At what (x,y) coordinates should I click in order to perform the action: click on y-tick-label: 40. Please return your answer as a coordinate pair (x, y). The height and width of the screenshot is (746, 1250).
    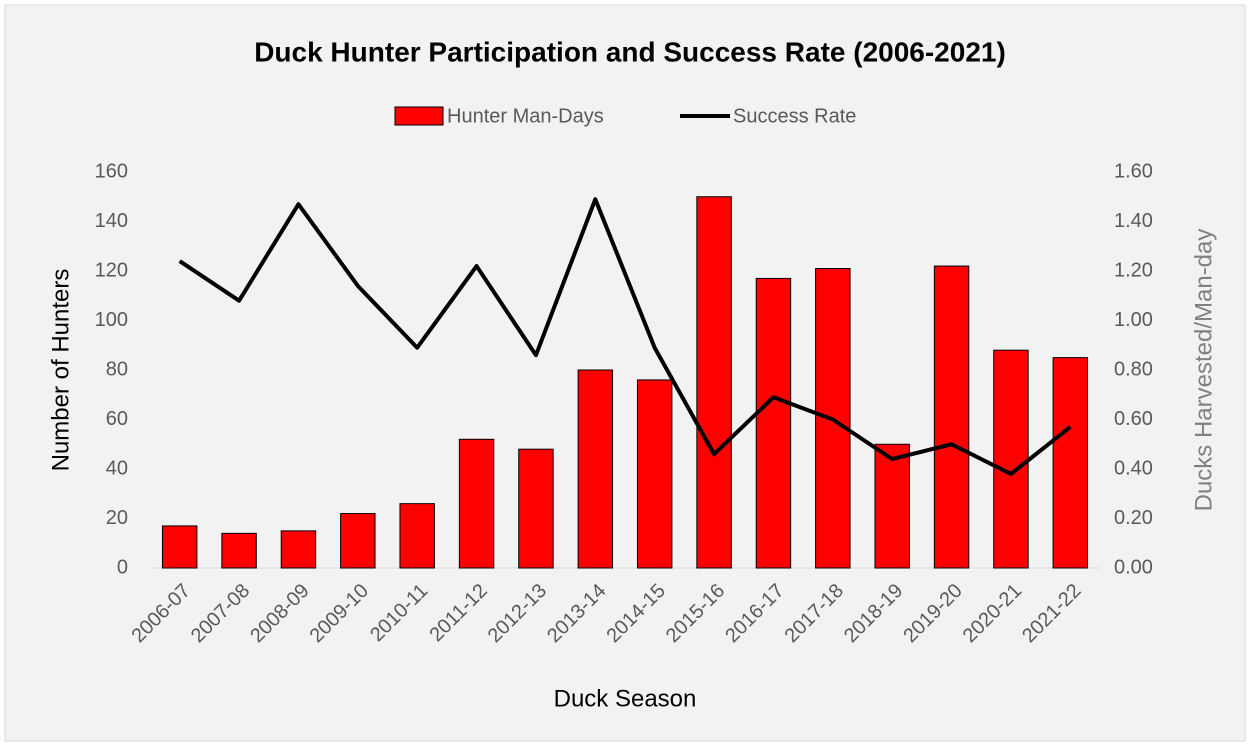
    Looking at the image, I should click on (117, 468).